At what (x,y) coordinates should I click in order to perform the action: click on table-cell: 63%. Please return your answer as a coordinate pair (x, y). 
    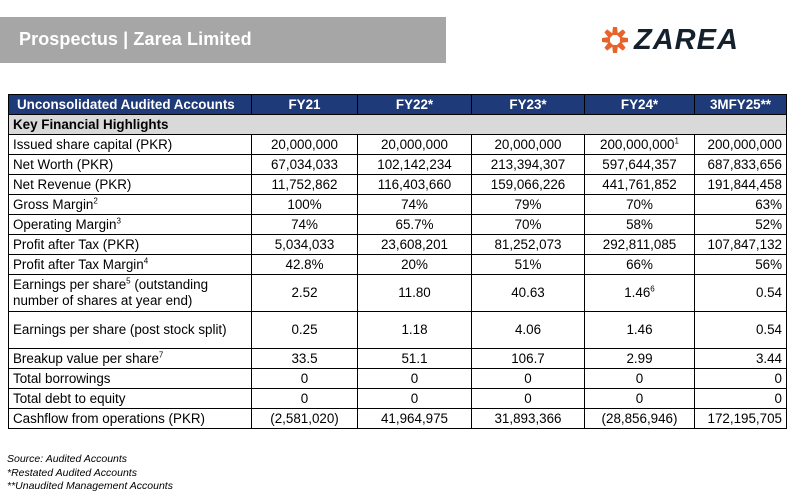
    Looking at the image, I should click on (740, 204).